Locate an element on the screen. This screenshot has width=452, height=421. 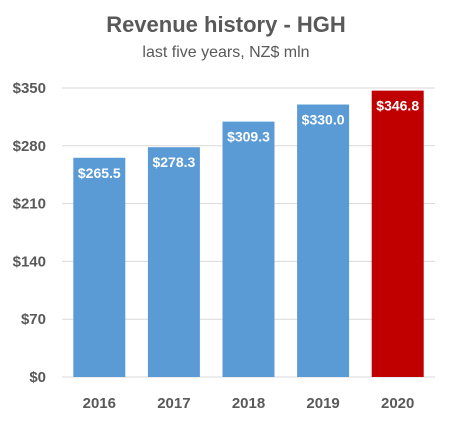
x-tick-label: 2016 is located at coordinates (99, 403).